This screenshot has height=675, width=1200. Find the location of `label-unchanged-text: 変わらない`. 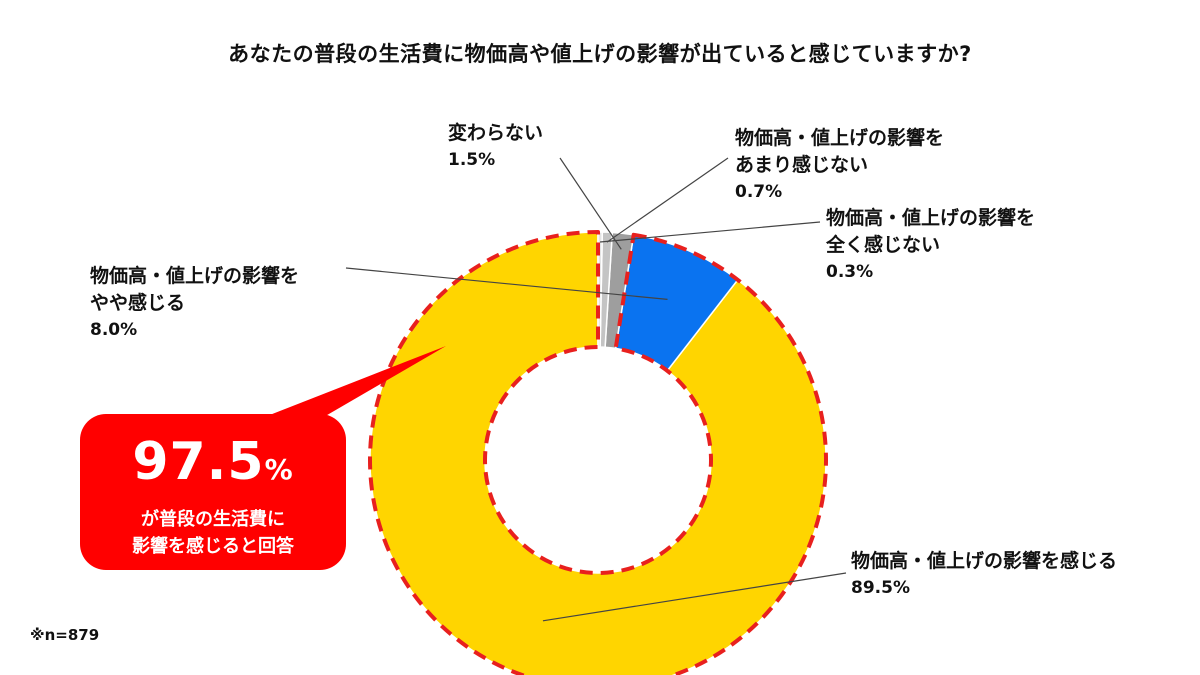

label-unchanged-text: 変わらない is located at coordinates (496, 133).